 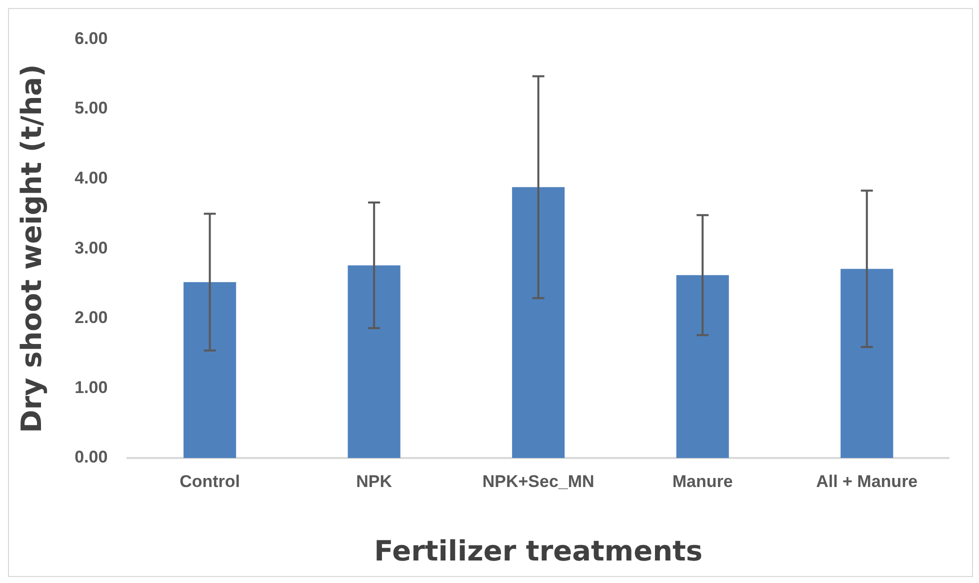 I want to click on y-axis-title: Dry shoot weight (t/ha), so click(x=31, y=249).